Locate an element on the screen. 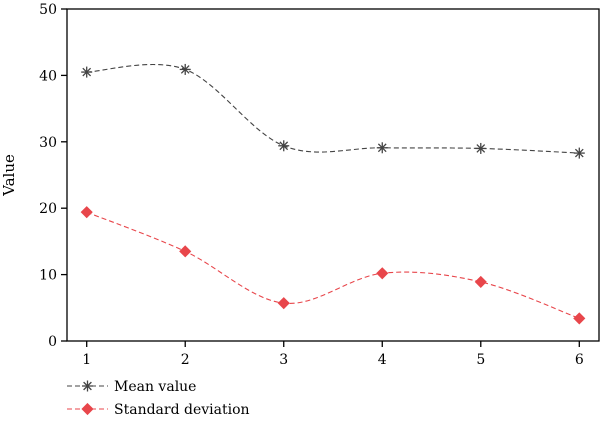 This screenshot has height=421, width=600. x-tick-label: 6 is located at coordinates (579, 360).